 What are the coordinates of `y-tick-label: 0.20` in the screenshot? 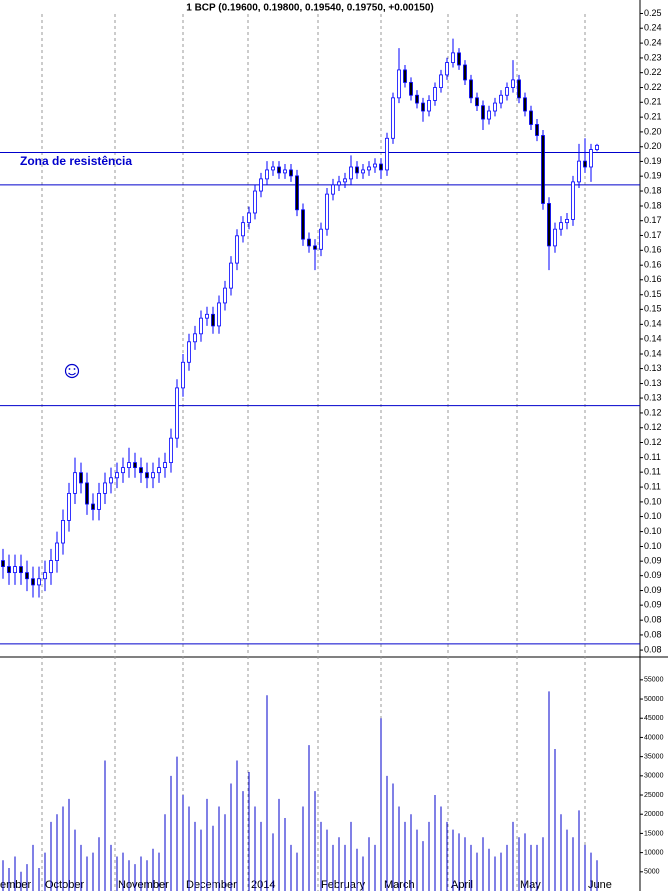 It's located at (653, 131).